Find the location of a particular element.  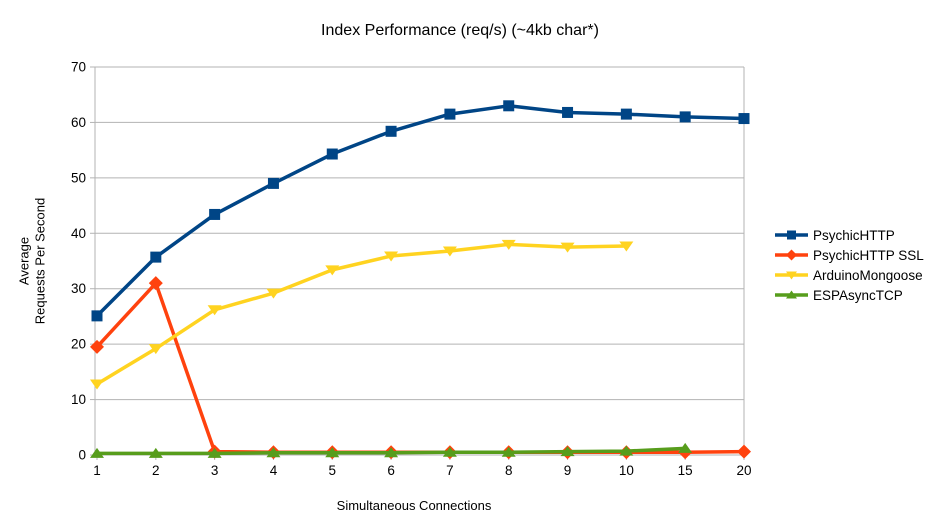

y-tick-label: 20 is located at coordinates (78, 344).